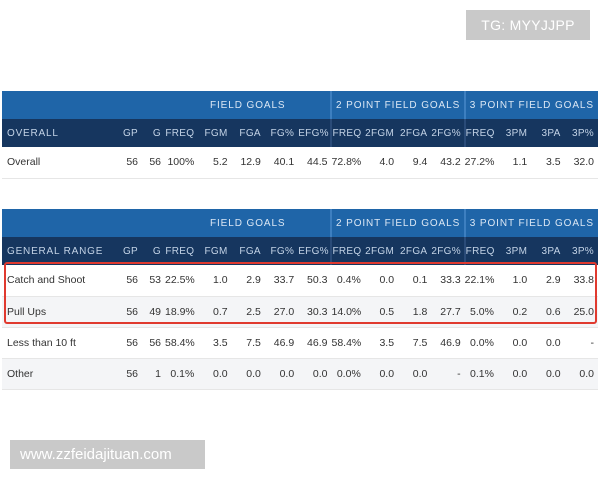  Describe the element at coordinates (348, 163) in the screenshot. I see `table-cell: 72.8%` at that location.